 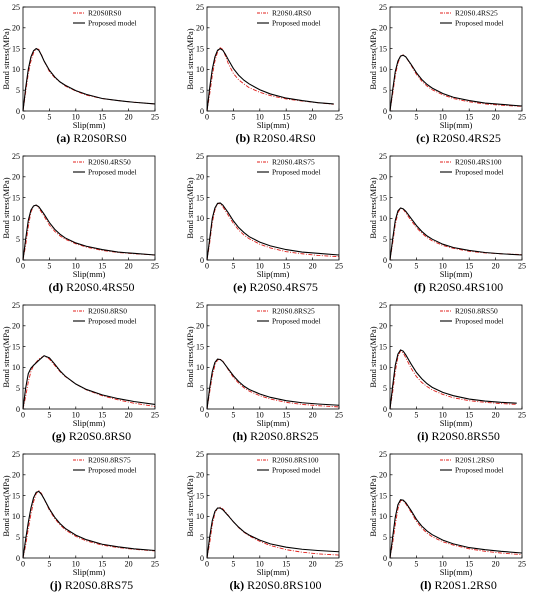 I want to click on panel-caption: (e) R20S0.4RS75, so click(x=275, y=287).